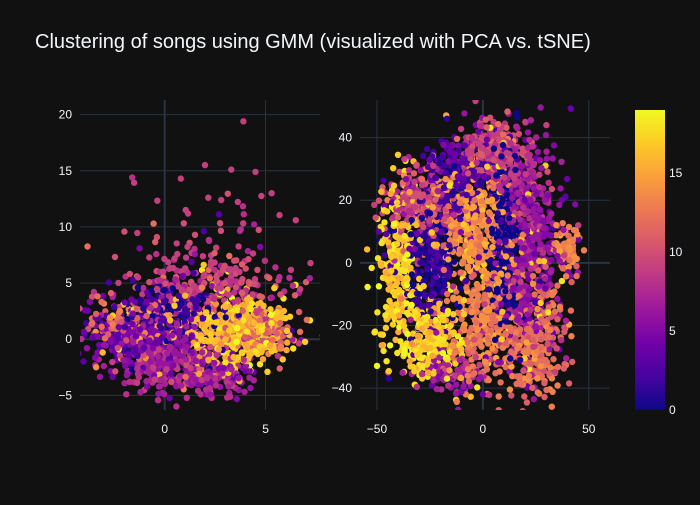 Image resolution: width=700 pixels, height=505 pixels. Describe the element at coordinates (68, 339) in the screenshot. I see `pca-ytick-label: 0` at that location.